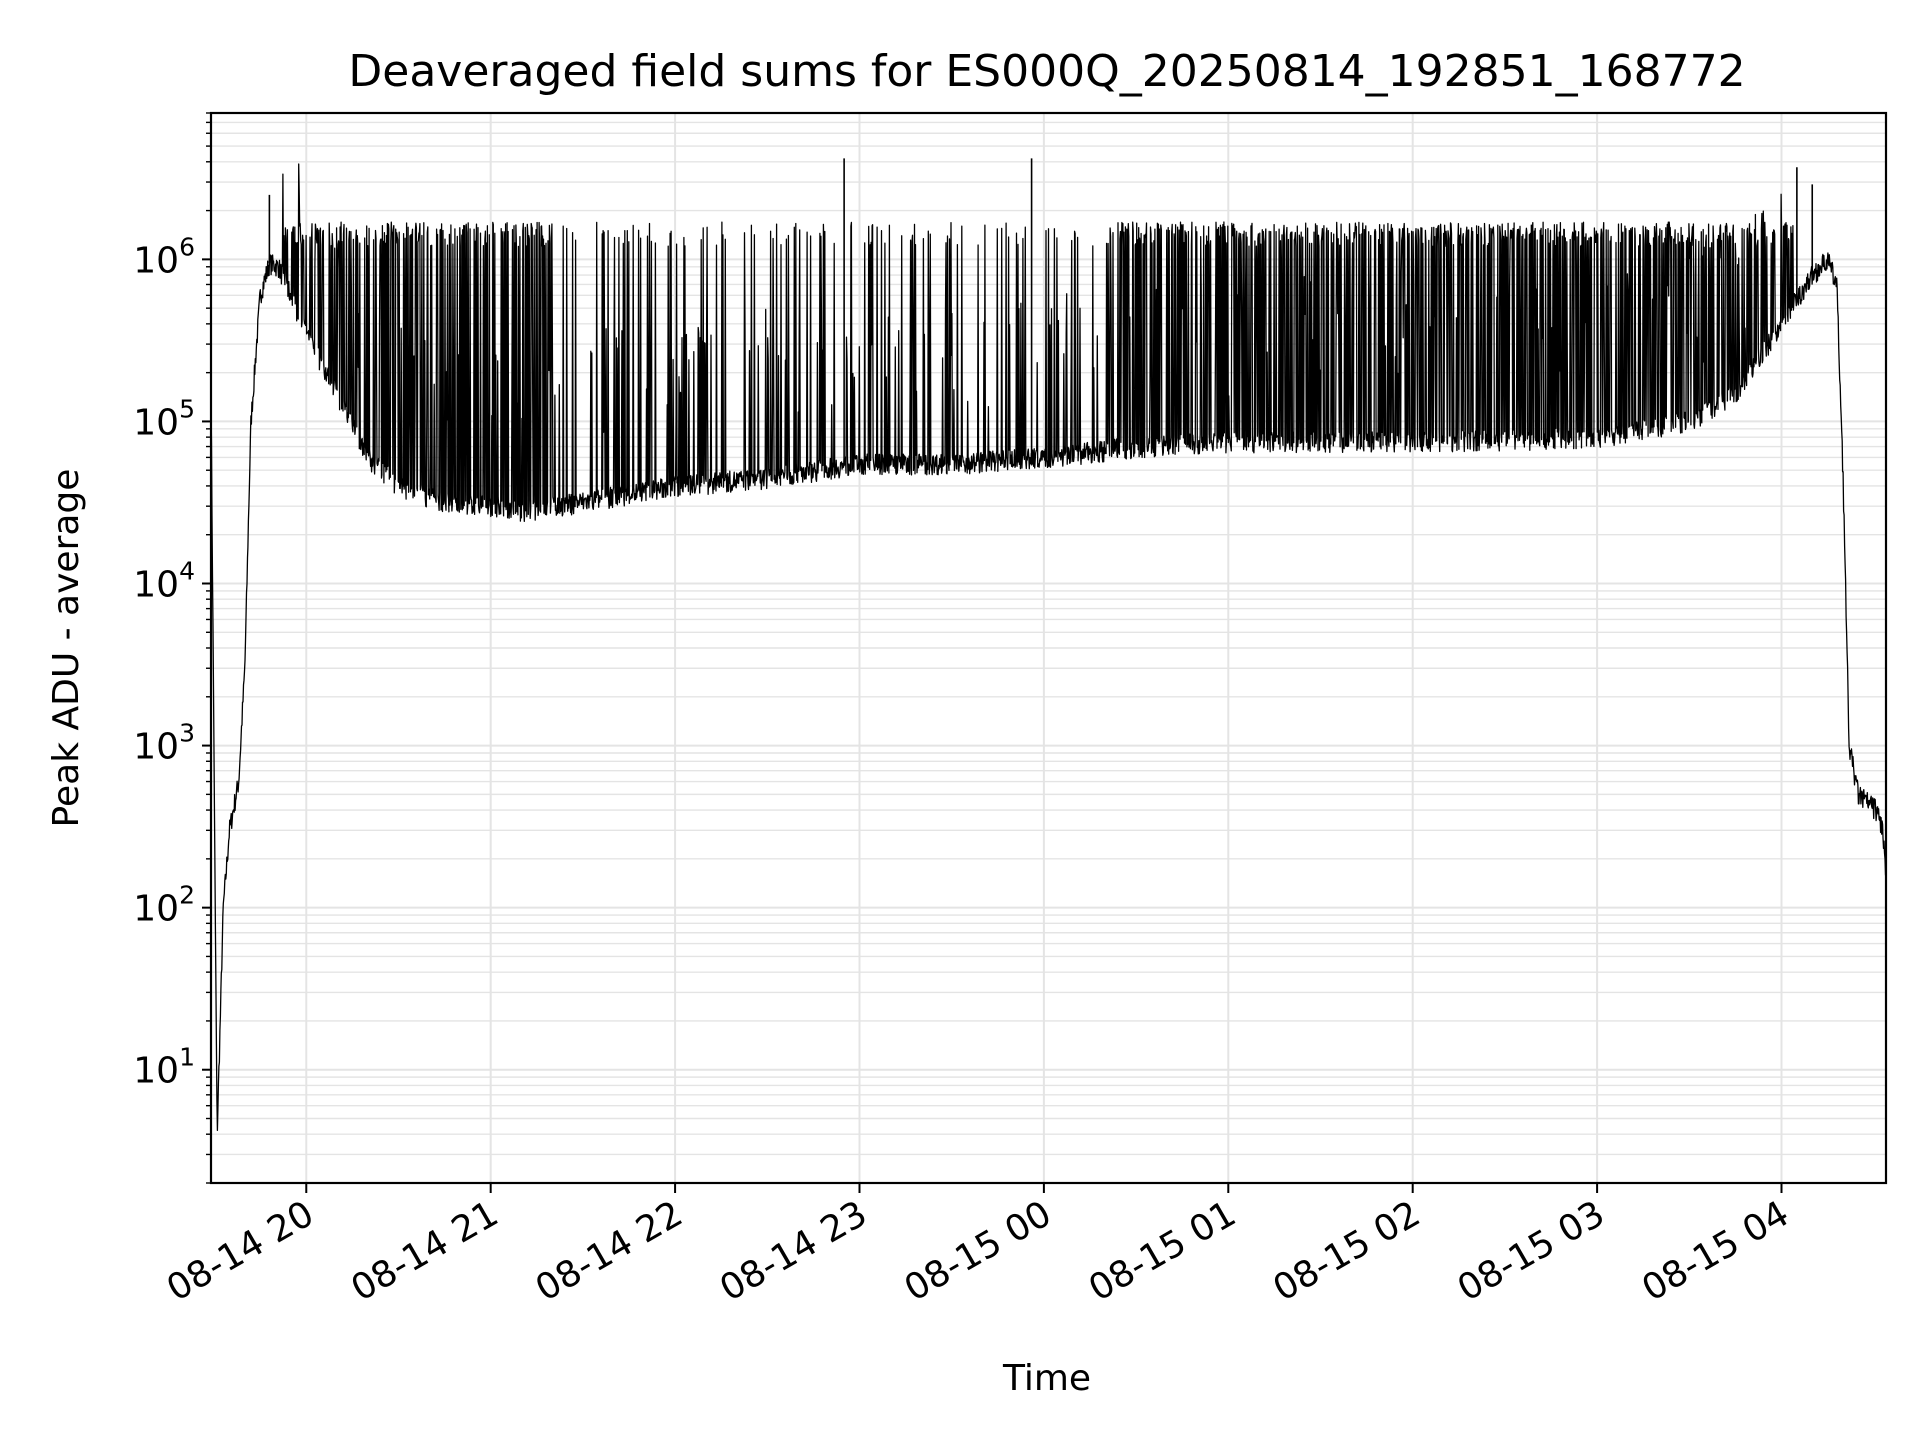 This screenshot has width=1920, height=1440. Describe the element at coordinates (164, 418) in the screenshot. I see `y-tick-label: 10⁵` at that location.